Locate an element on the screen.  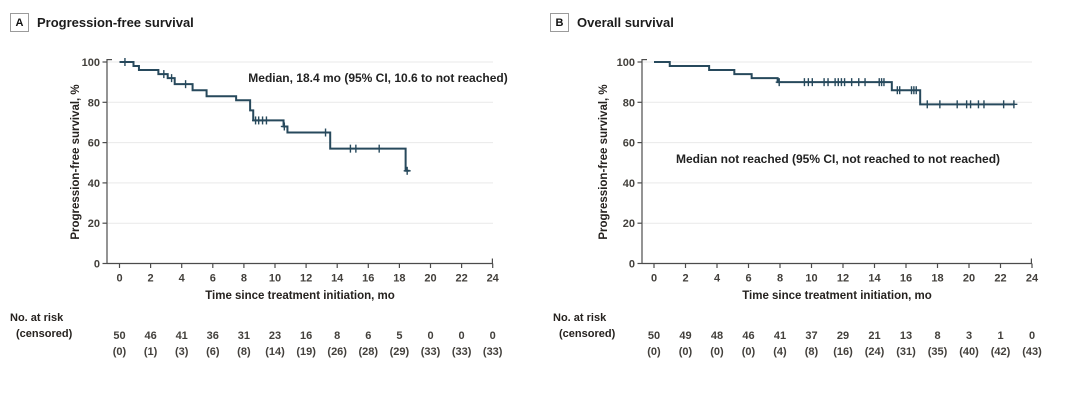
at-risk-value: 50 is located at coordinates (654, 336).